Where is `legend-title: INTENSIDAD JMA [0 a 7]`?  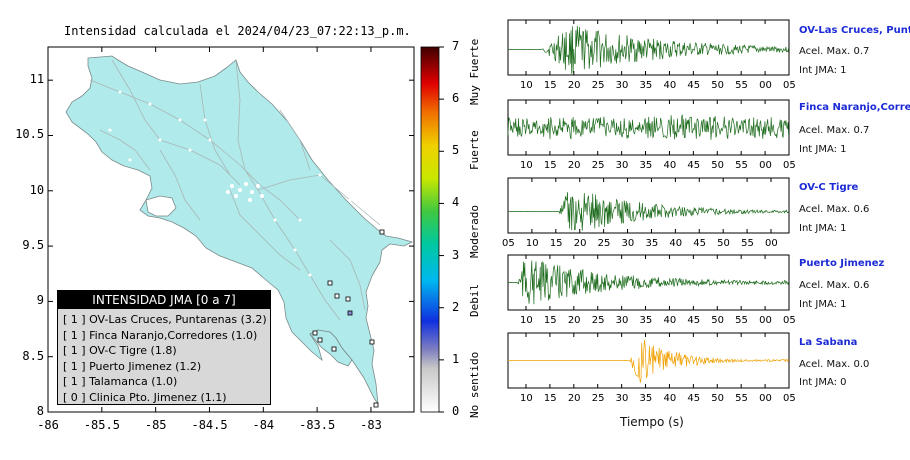
legend-title: INTENSIDAD JMA [0 a 7] is located at coordinates (164, 300).